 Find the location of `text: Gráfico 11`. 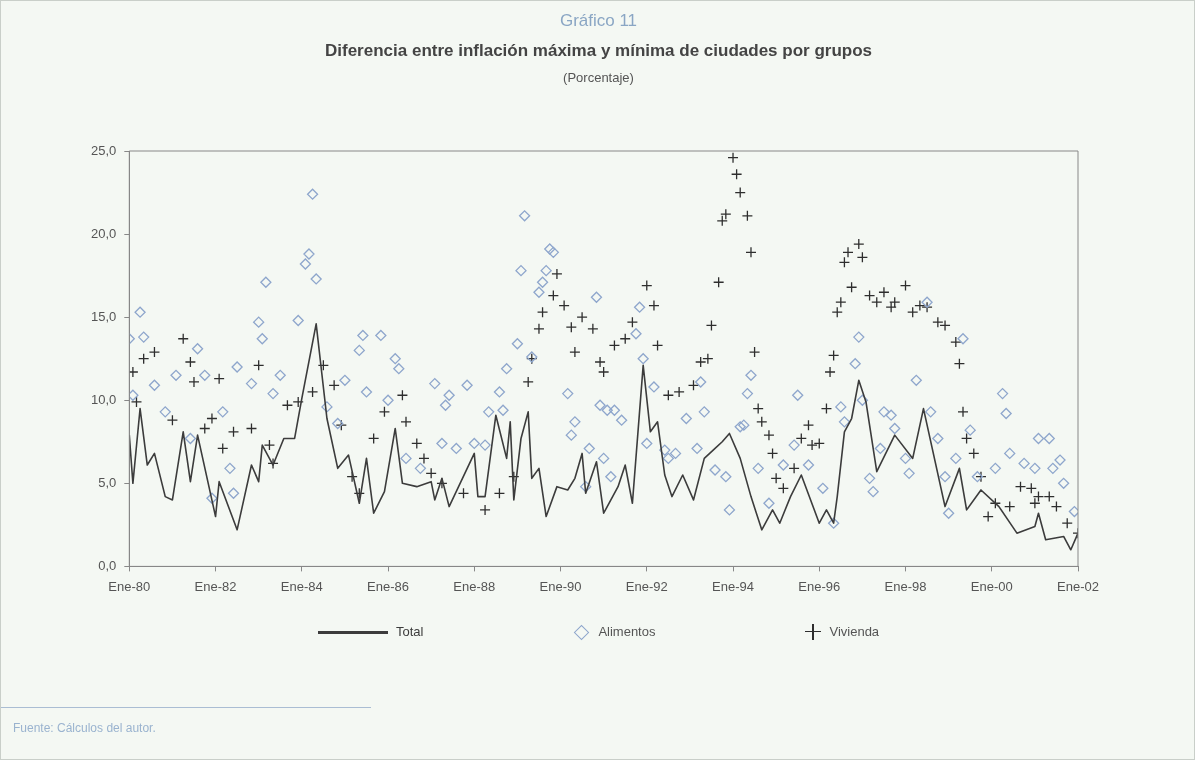

text: Gráfico 11 is located at coordinates (598, 21).